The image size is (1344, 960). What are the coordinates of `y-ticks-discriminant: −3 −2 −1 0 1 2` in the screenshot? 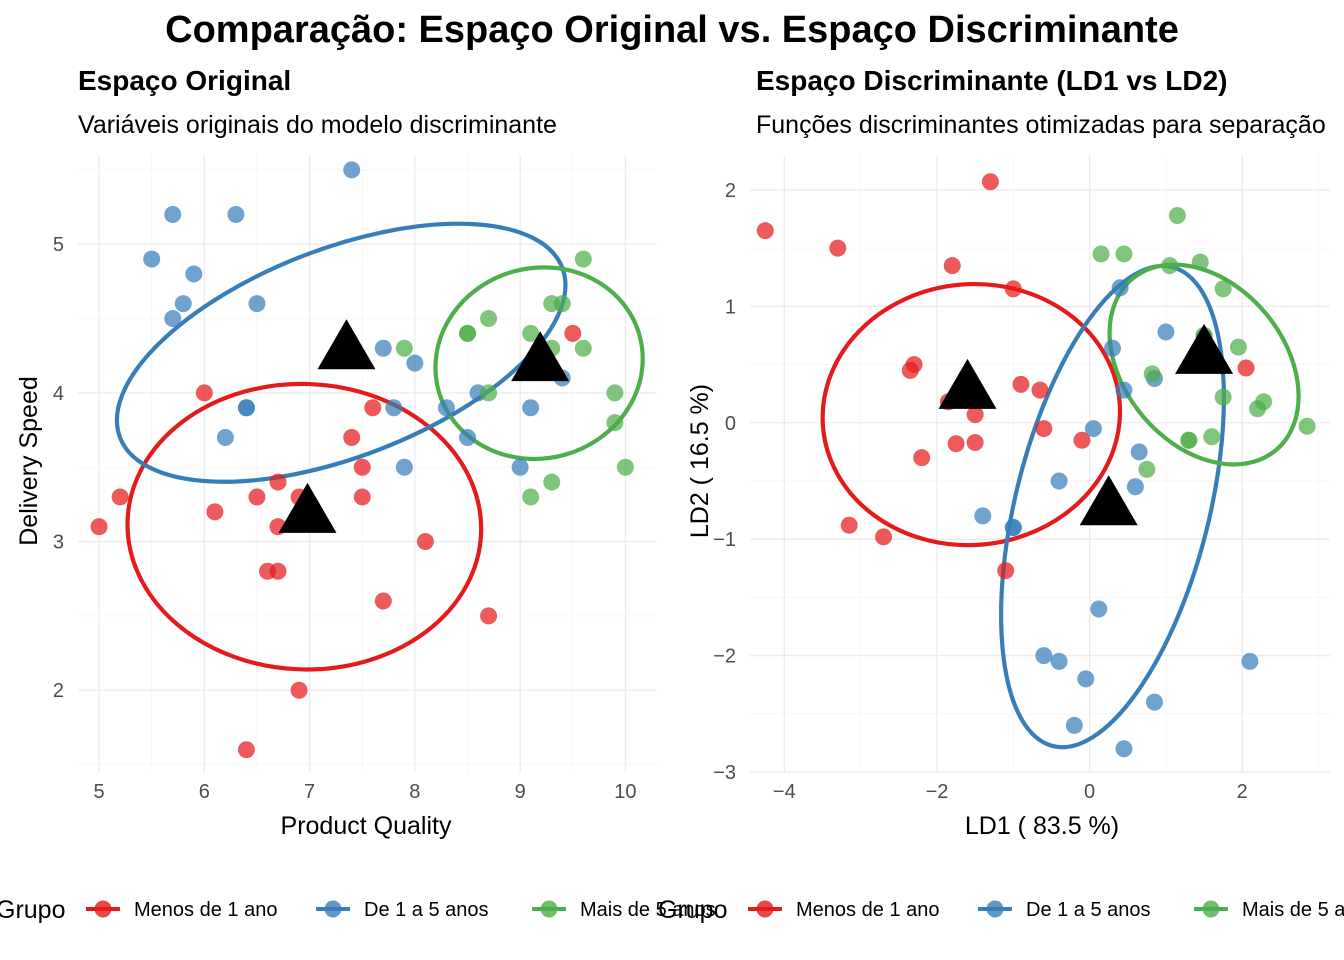 It's located at (724, 482).